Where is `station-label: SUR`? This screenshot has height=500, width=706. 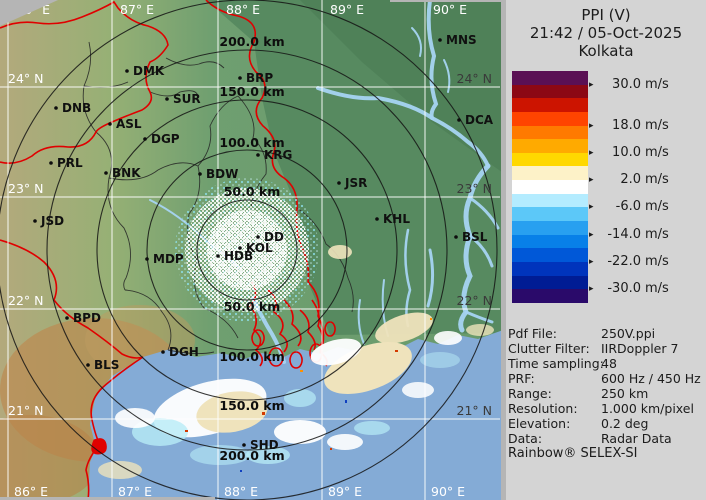 station-label: SUR is located at coordinates (187, 99).